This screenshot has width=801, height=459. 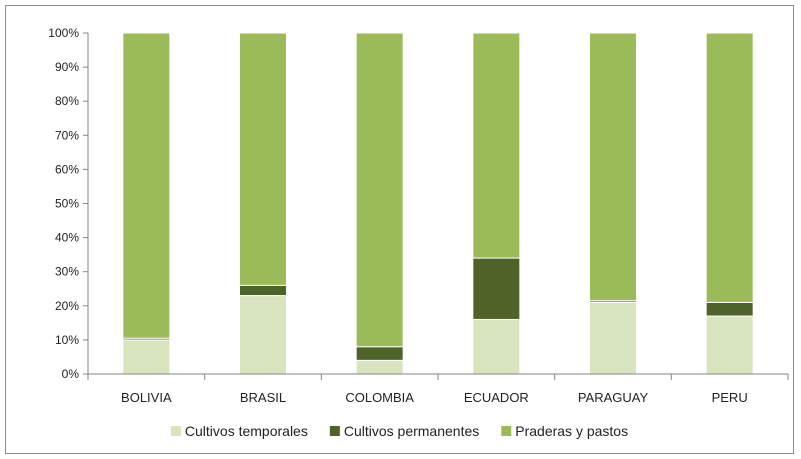 I want to click on legend-label: Cultivos temporales, so click(x=246, y=431).